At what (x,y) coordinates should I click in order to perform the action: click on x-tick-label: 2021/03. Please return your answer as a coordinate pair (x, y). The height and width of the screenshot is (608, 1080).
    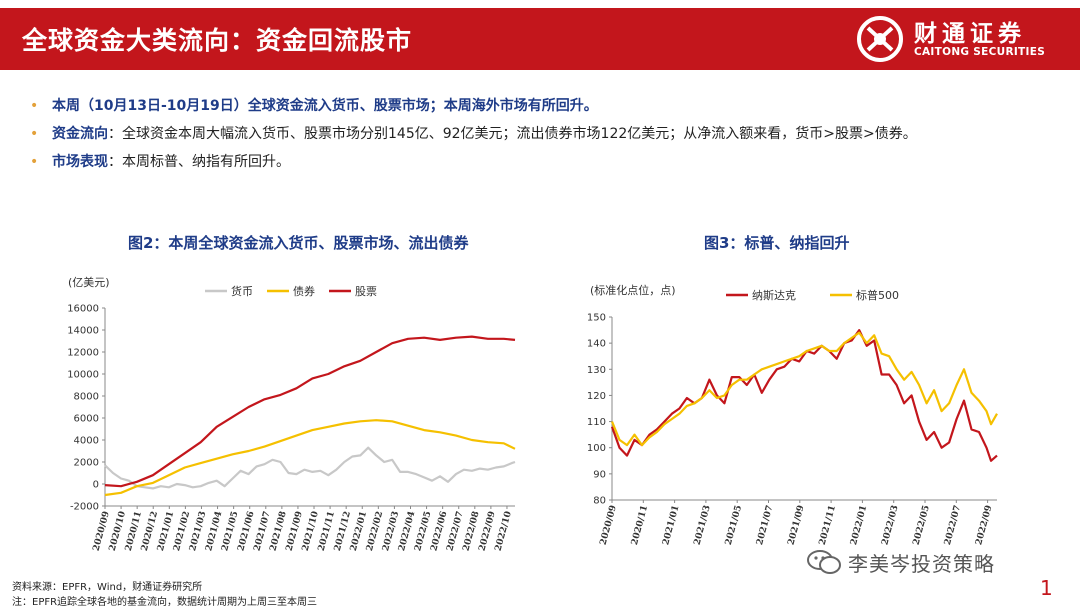
    Looking at the image, I should click on (703, 525).